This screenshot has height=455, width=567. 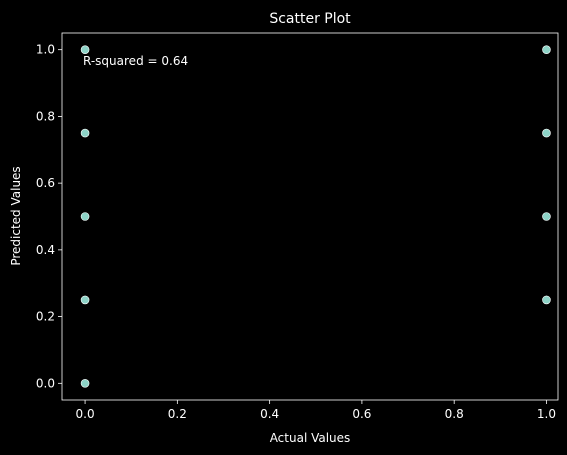 I want to click on y-tick-label: 0.2, so click(x=45, y=317).